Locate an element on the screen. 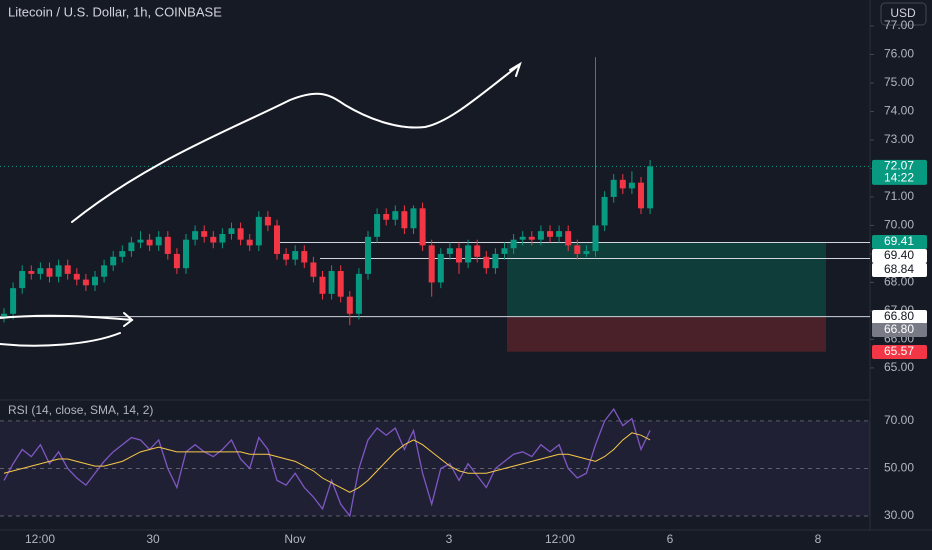  stop-label-box is located at coordinates (899, 352).